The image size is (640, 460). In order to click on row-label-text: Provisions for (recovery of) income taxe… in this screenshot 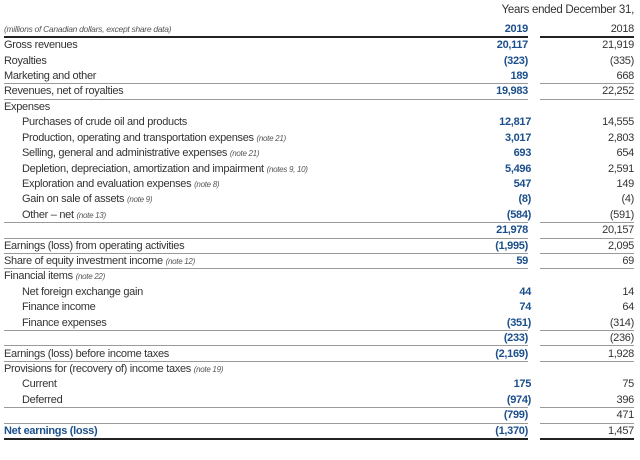, I will do `click(97, 369)`.